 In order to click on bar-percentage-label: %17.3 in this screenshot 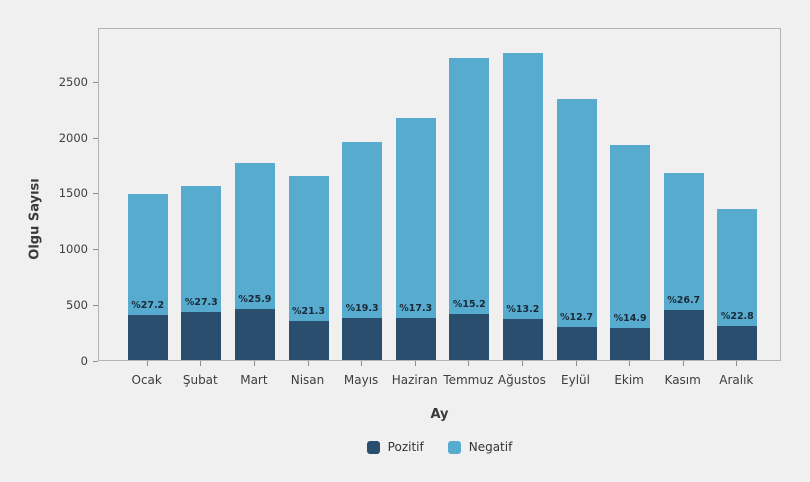, I will do `click(416, 309)`.